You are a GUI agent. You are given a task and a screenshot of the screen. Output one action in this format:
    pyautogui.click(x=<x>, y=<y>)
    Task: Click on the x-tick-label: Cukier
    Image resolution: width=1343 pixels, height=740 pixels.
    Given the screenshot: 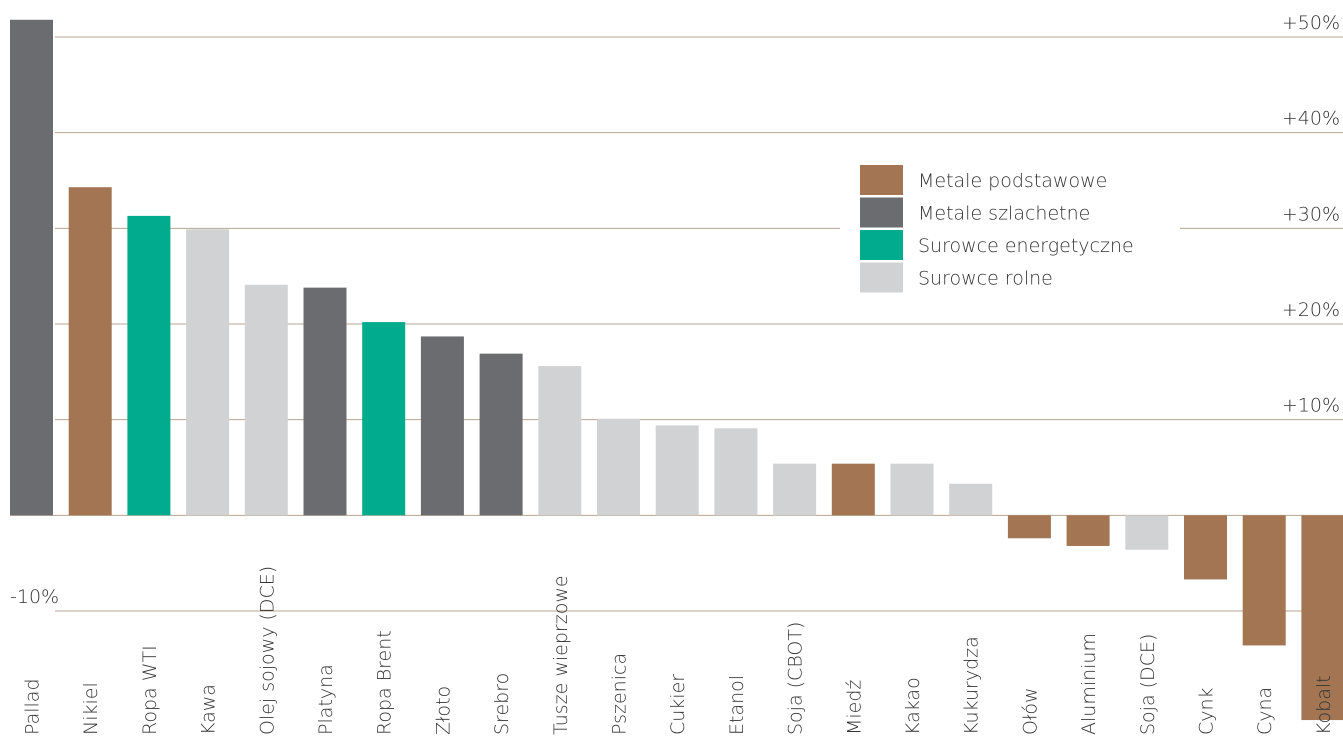 What is the action you would take?
    pyautogui.click(x=678, y=704)
    